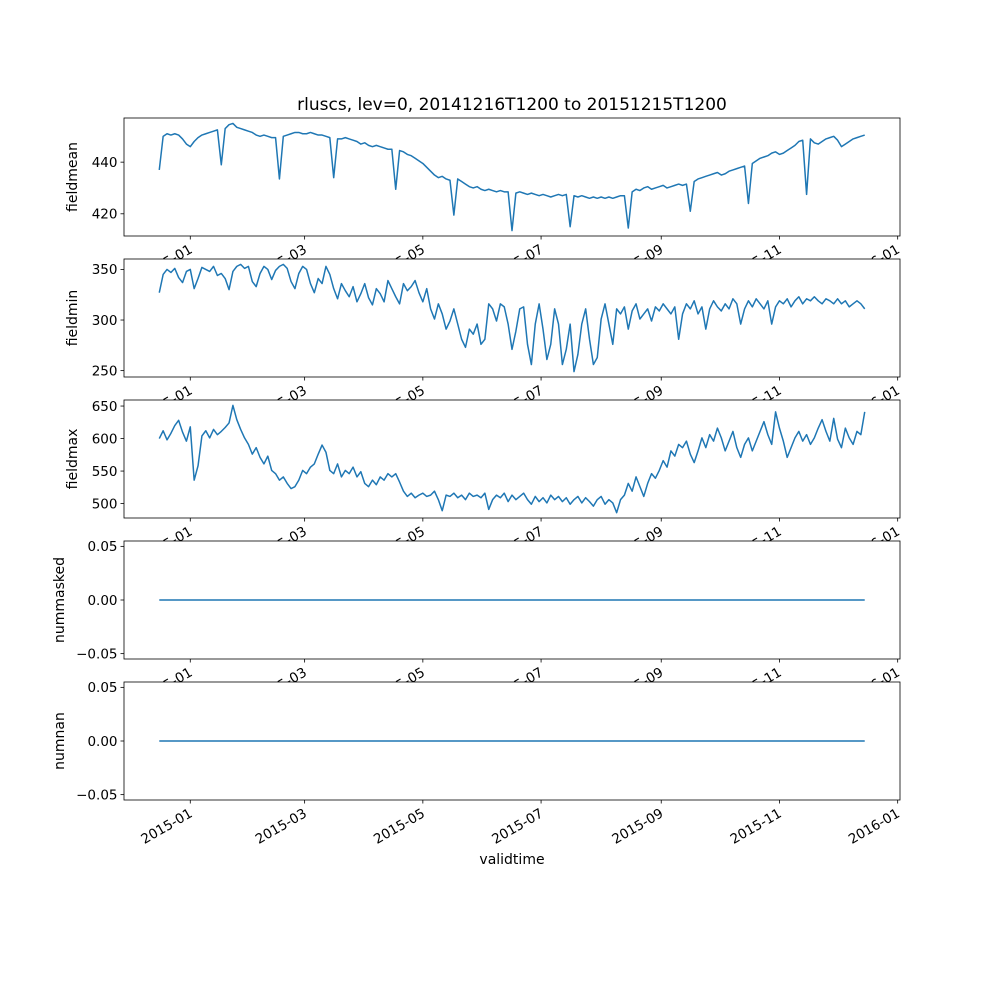 This screenshot has height=1000, width=1000. Describe the element at coordinates (105, 504) in the screenshot. I see `y-tick-label: 500` at that location.